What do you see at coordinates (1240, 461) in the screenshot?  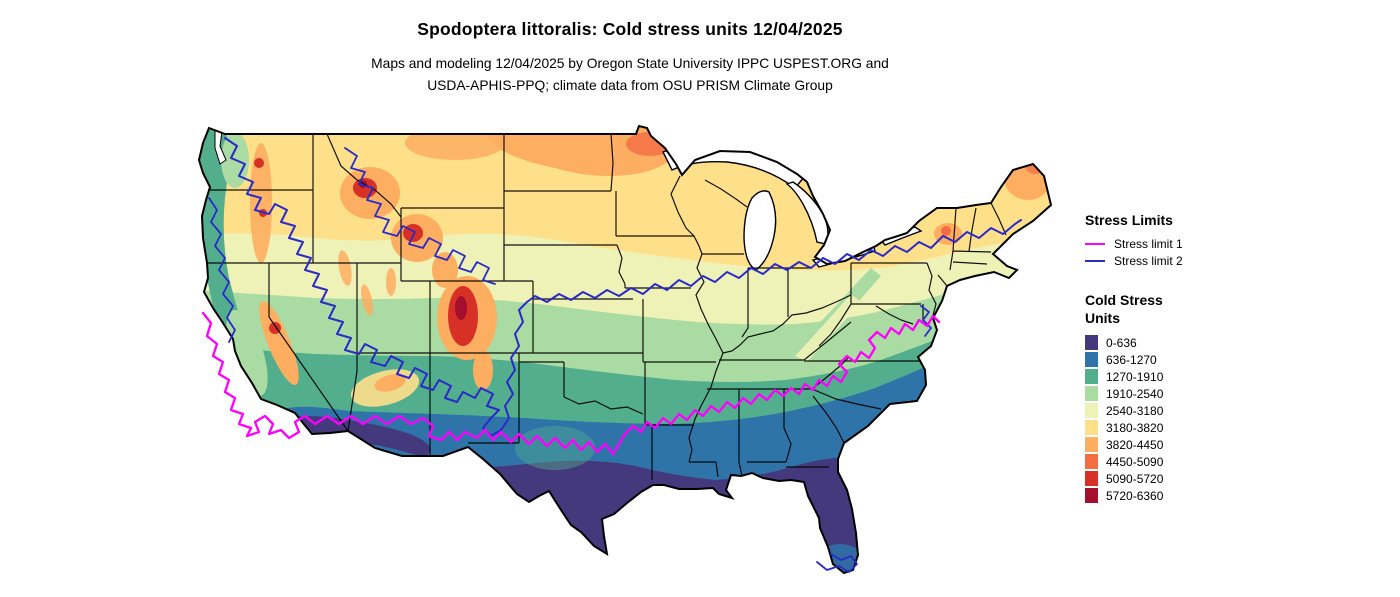 I see `legend-item-7: 4450-5090` at bounding box center [1240, 461].